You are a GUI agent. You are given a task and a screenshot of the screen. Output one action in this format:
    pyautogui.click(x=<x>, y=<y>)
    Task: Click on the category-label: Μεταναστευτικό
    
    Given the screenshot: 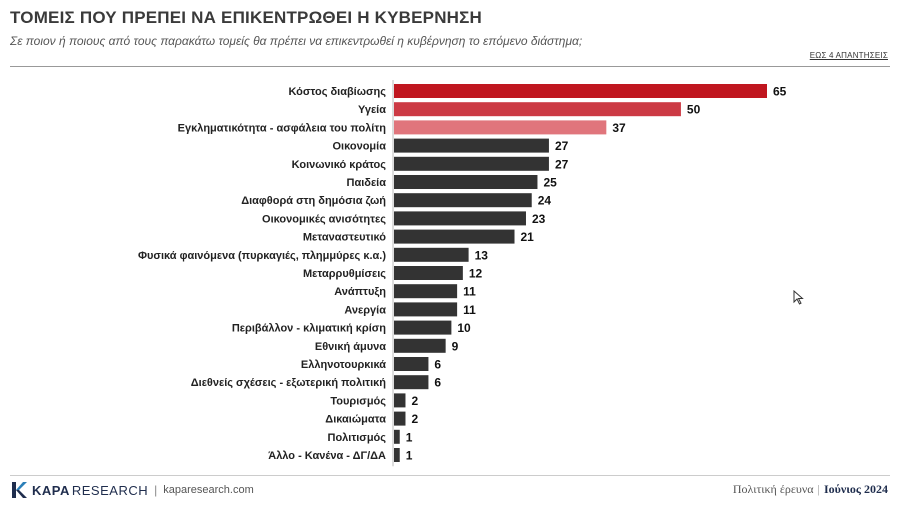 What is the action you would take?
    pyautogui.click(x=344, y=238)
    